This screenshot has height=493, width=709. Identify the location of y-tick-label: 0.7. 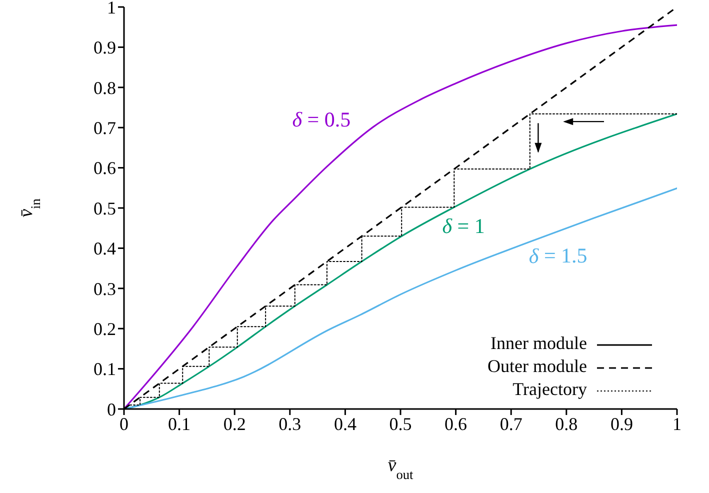
(105, 128).